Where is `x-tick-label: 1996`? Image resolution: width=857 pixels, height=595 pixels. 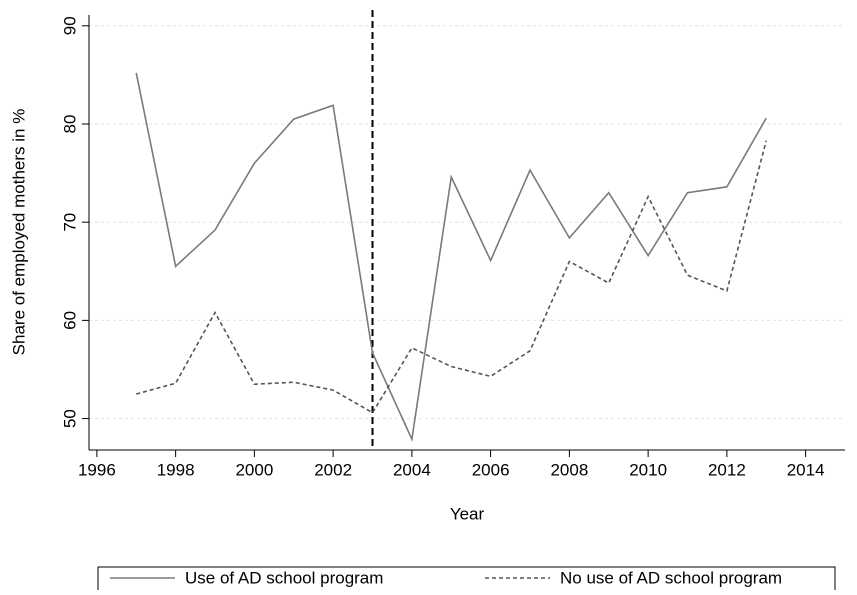
x-tick-label: 1996 is located at coordinates (97, 469).